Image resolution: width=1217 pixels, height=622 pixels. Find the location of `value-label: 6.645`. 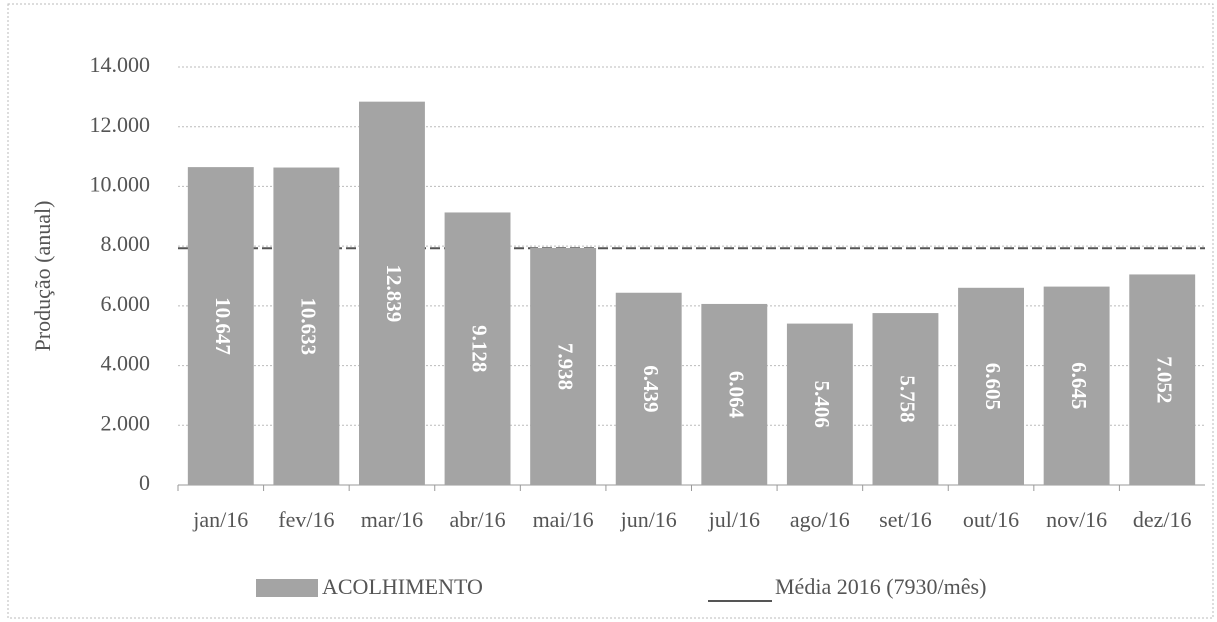

value-label: 6.645 is located at coordinates (1079, 385).